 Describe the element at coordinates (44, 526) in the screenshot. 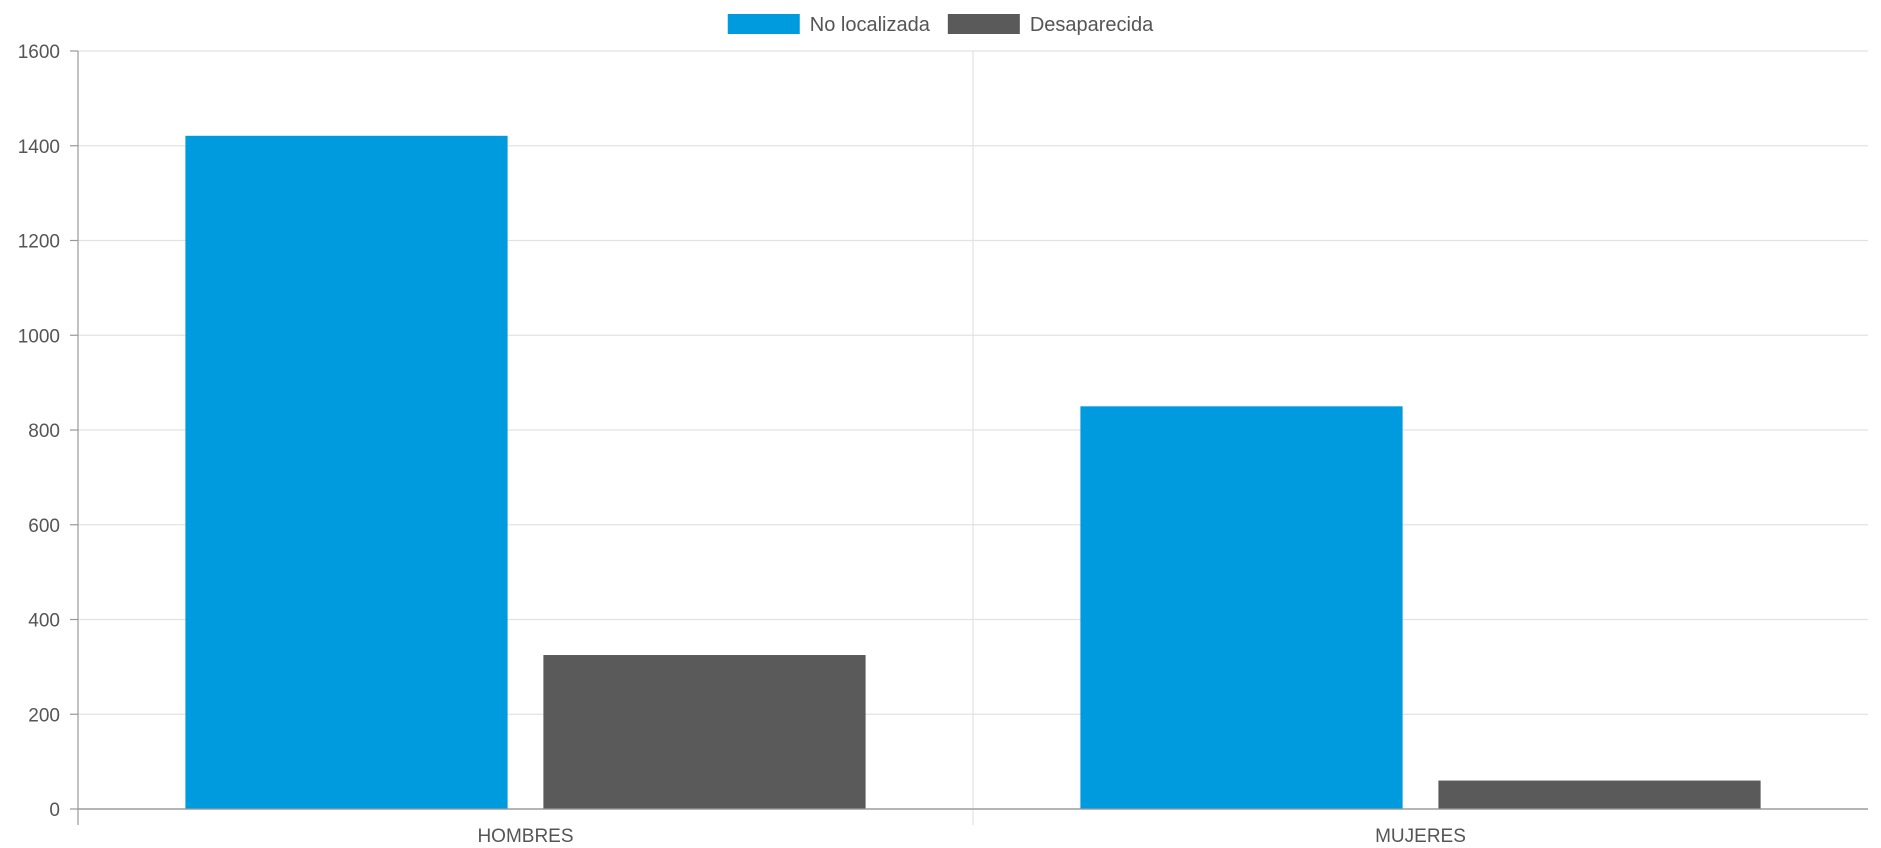

I see `y-tick-label: 600` at that location.